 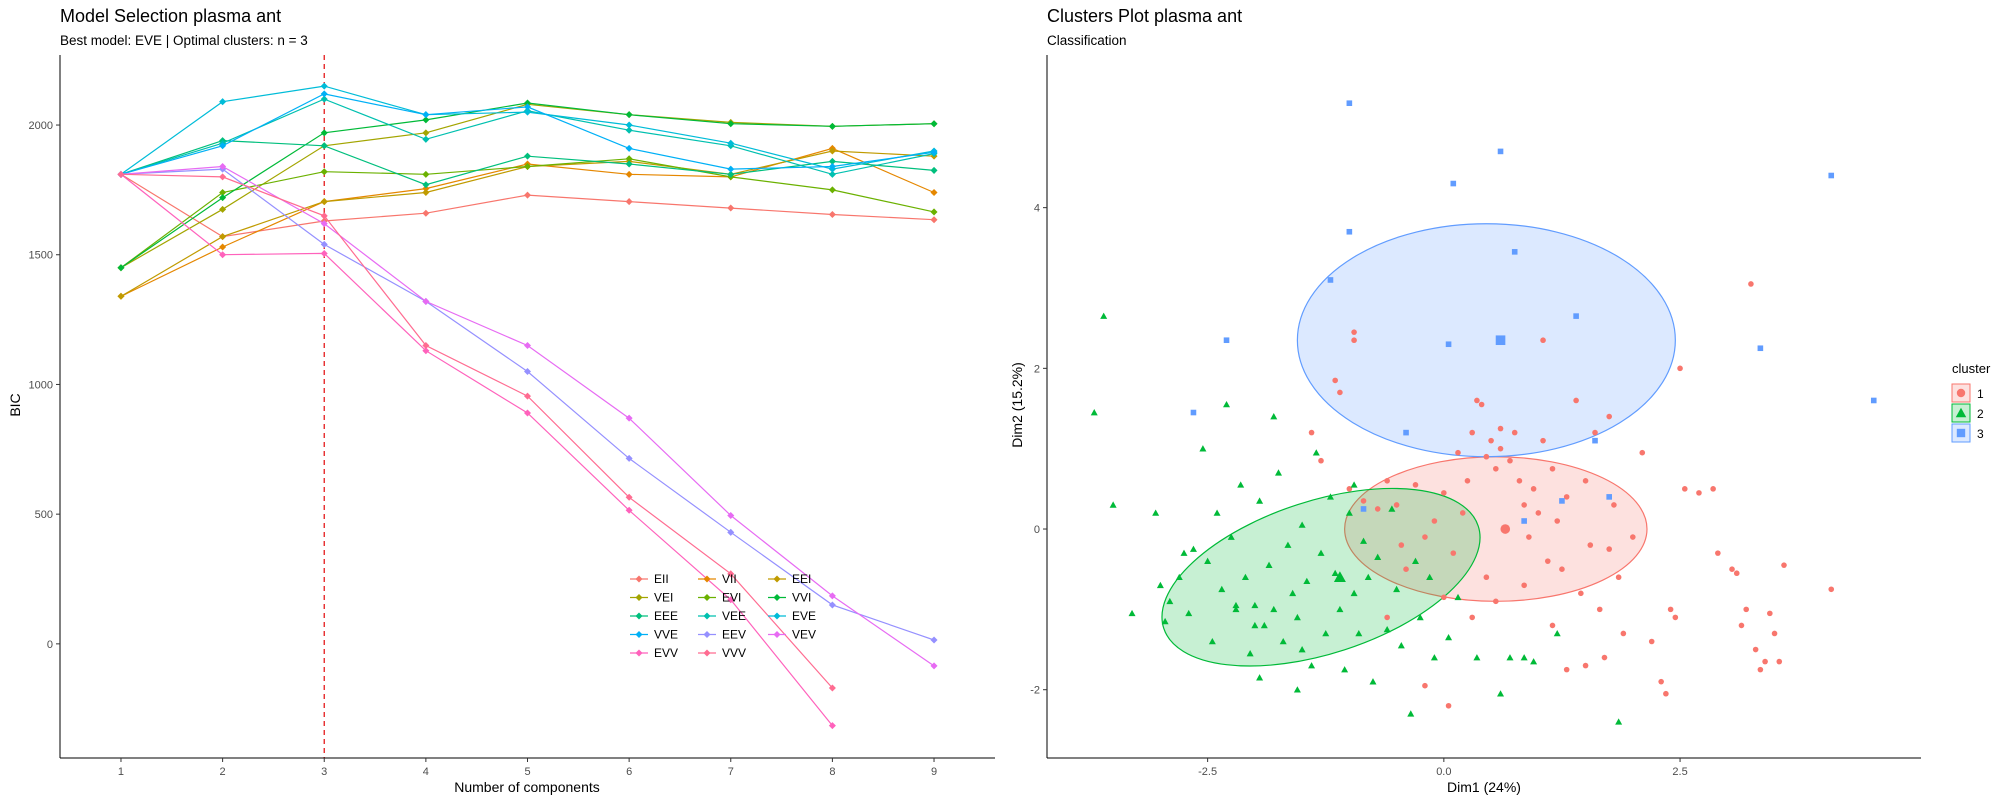 What do you see at coordinates (719, 598) in the screenshot?
I see `legend-item-EVI: EVI` at bounding box center [719, 598].